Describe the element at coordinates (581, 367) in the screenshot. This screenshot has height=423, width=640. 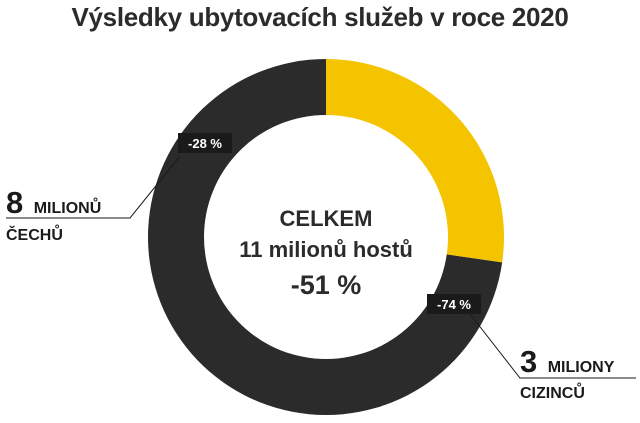
I see `label-cizincu-unit: MILIONY` at that location.